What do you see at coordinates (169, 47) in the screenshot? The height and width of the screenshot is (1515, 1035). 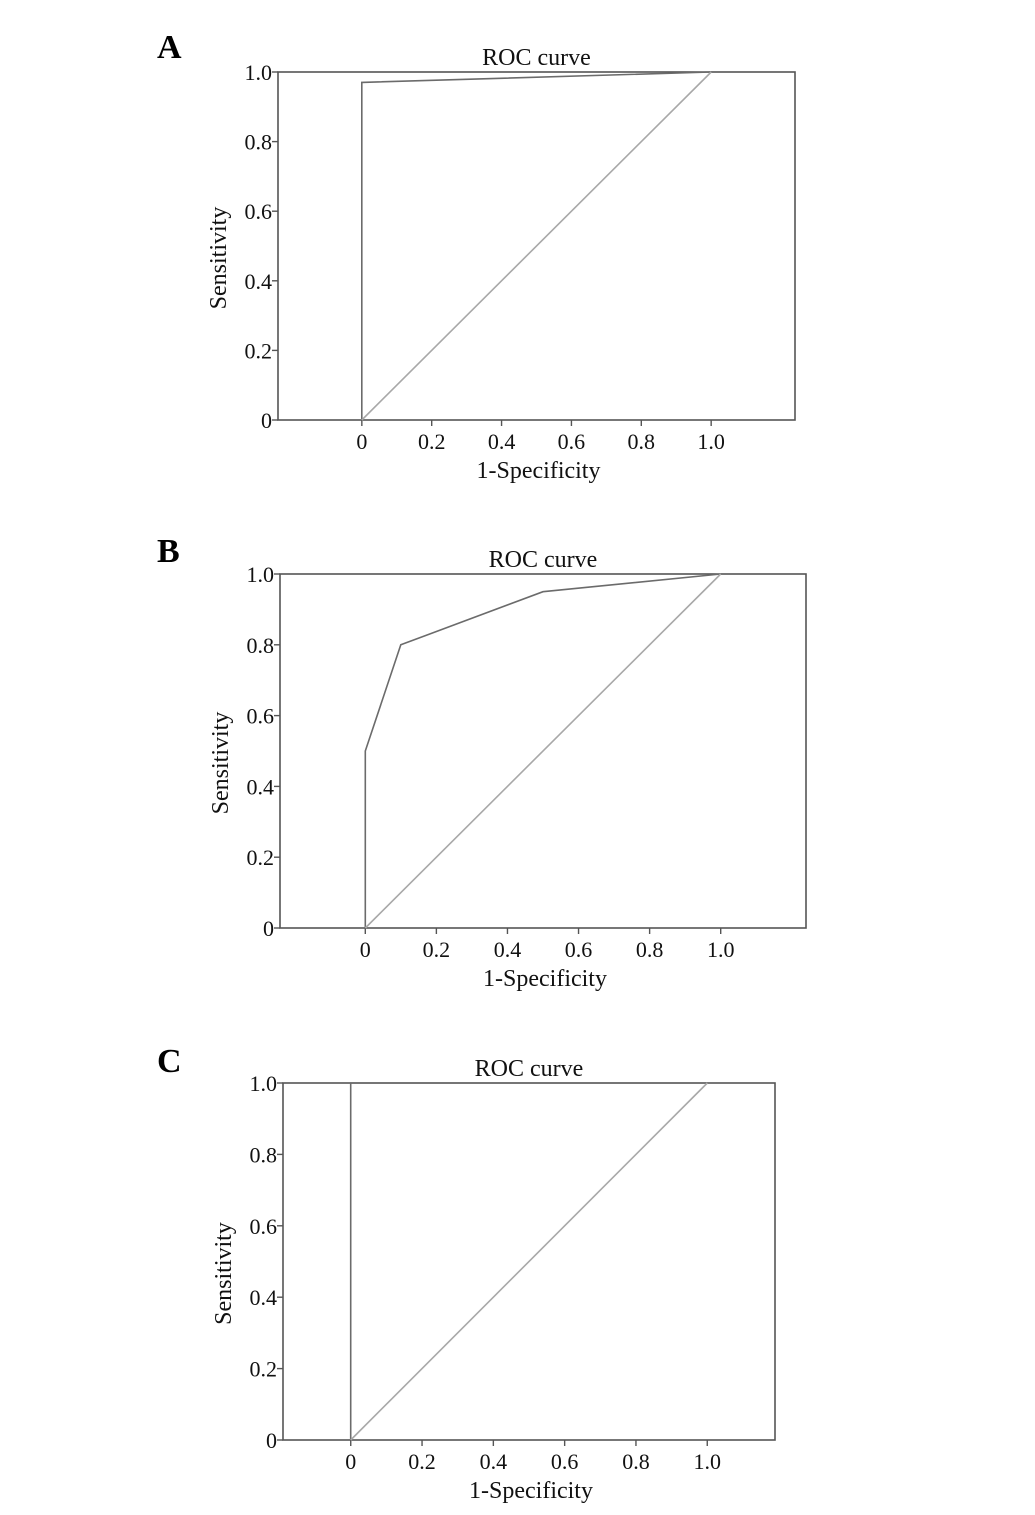 I see `panel-label: A` at bounding box center [169, 47].